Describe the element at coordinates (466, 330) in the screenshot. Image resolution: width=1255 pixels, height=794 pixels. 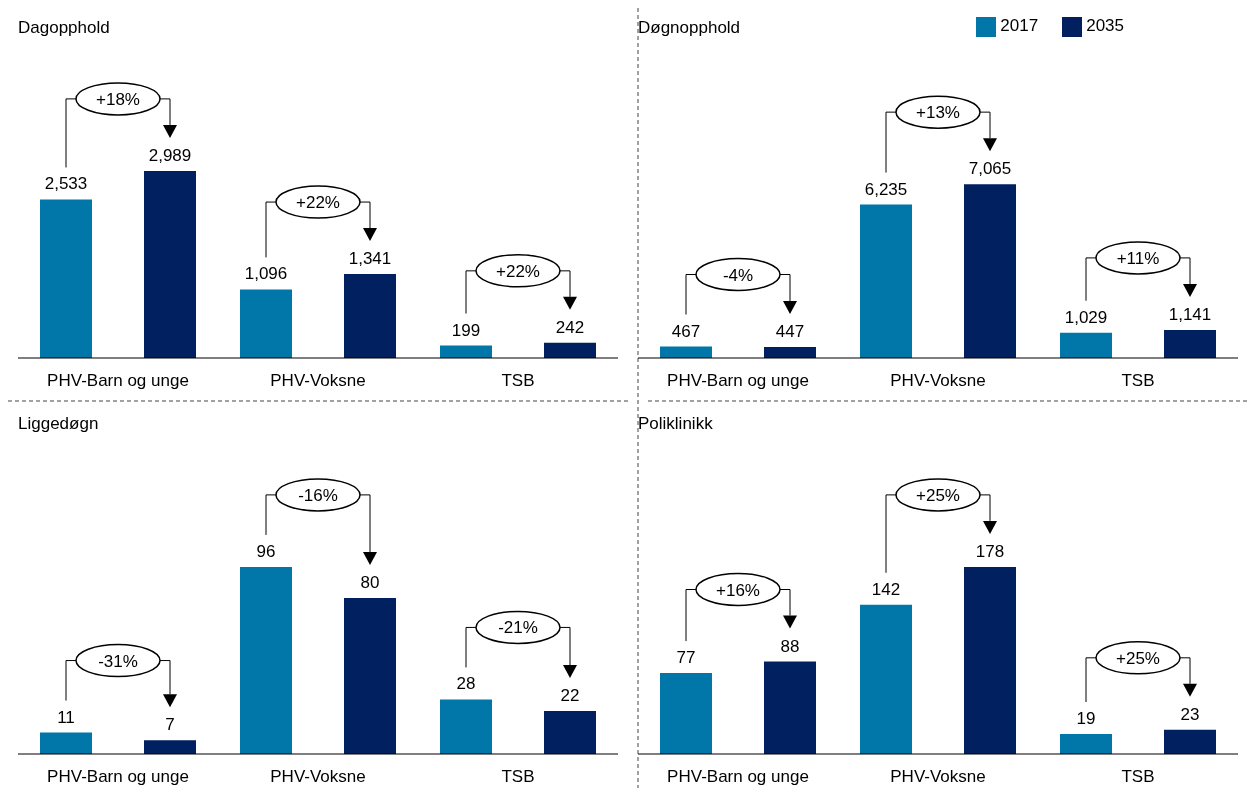
I see `data-label: 199` at that location.